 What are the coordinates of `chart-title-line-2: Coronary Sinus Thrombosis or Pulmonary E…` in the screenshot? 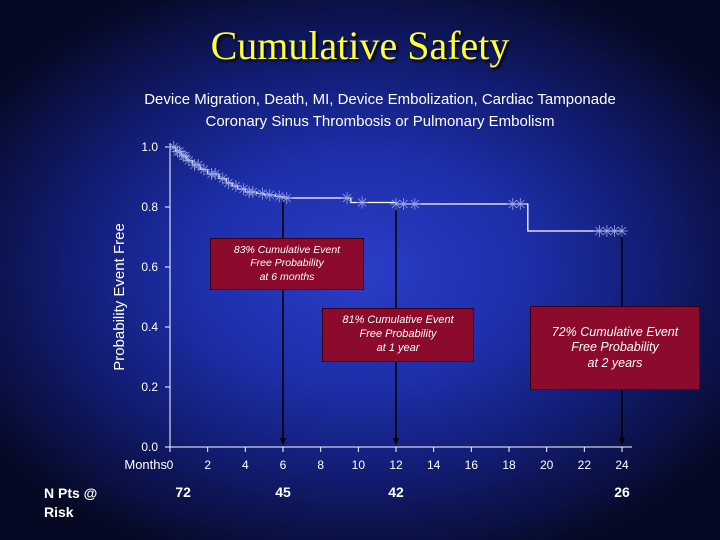 It's located at (380, 121).